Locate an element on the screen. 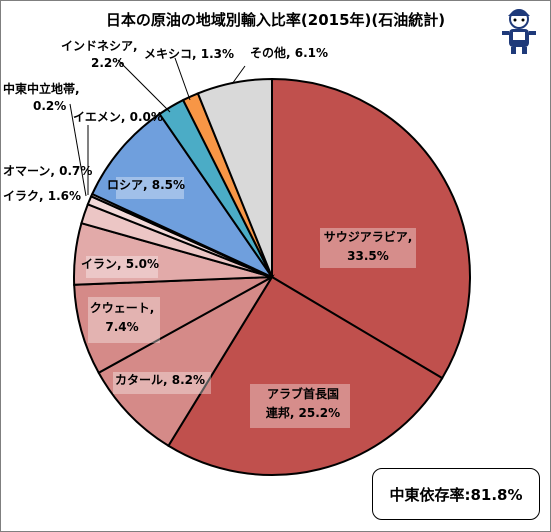 Image resolution: width=551 pixels, height=532 pixels. middle-east-dependency-callout: 中東依存率:81.8% is located at coordinates (456, 494).